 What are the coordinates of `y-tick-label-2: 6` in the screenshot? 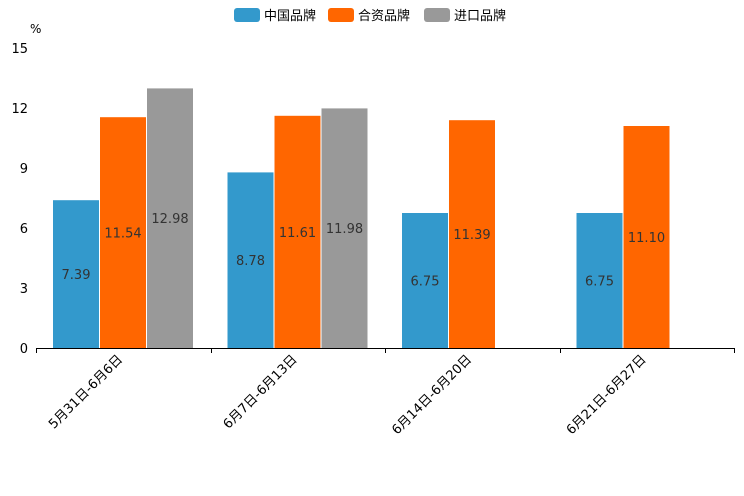 It's located at (24, 229).